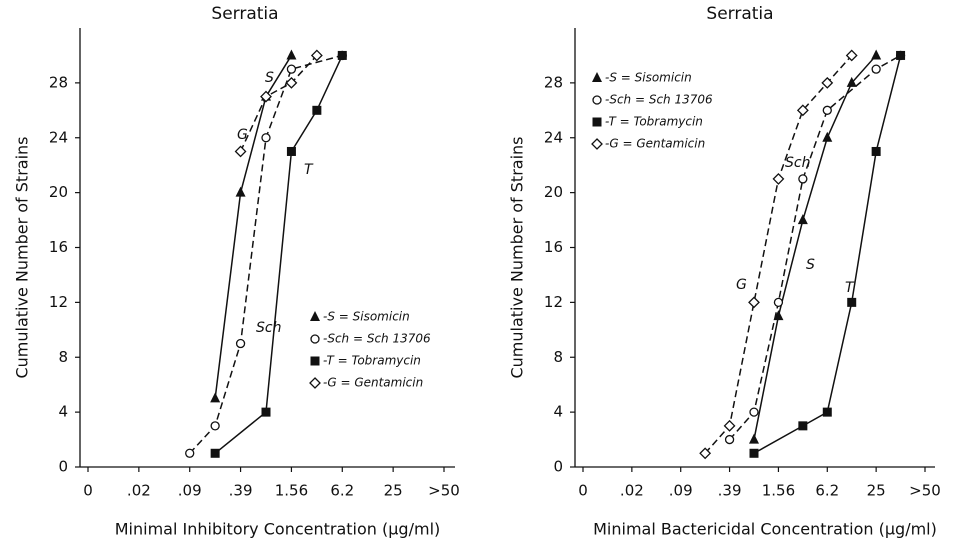 The width and height of the screenshot is (955, 545). Describe the element at coordinates (278, 529) in the screenshot. I see `x-axis-label: Minimal Inhibitory Concentration (μg/ml)` at that location.